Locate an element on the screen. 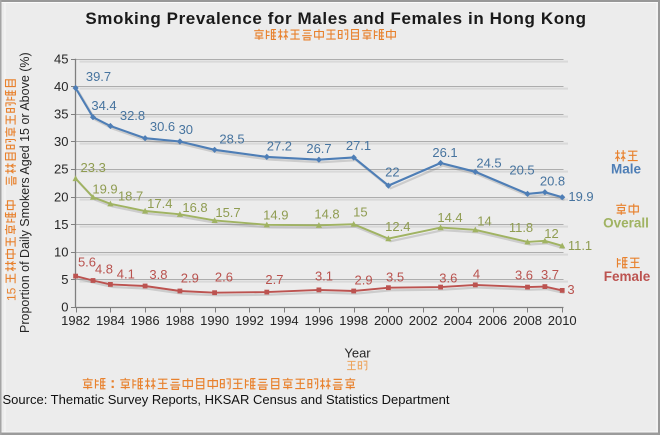  svg-text: 1992 is located at coordinates (249, 320).